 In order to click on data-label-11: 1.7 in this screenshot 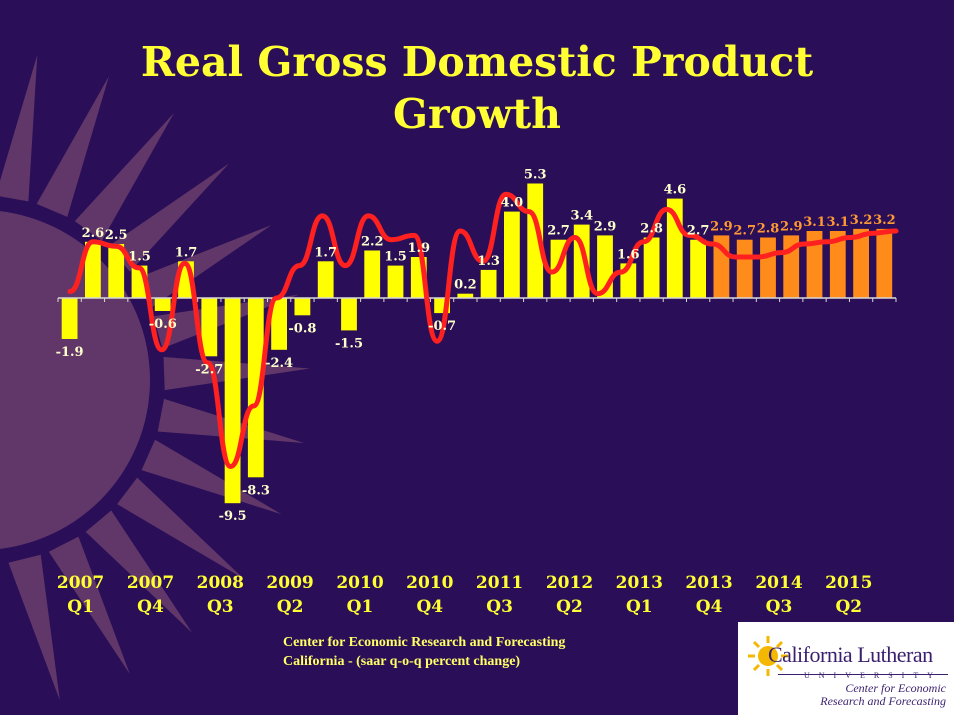, I will do `click(325, 252)`.